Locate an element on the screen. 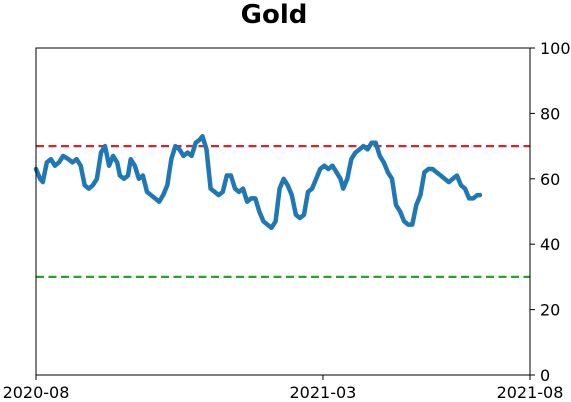 The height and width of the screenshot is (402, 571). y-tick-label: 40 is located at coordinates (550, 244).